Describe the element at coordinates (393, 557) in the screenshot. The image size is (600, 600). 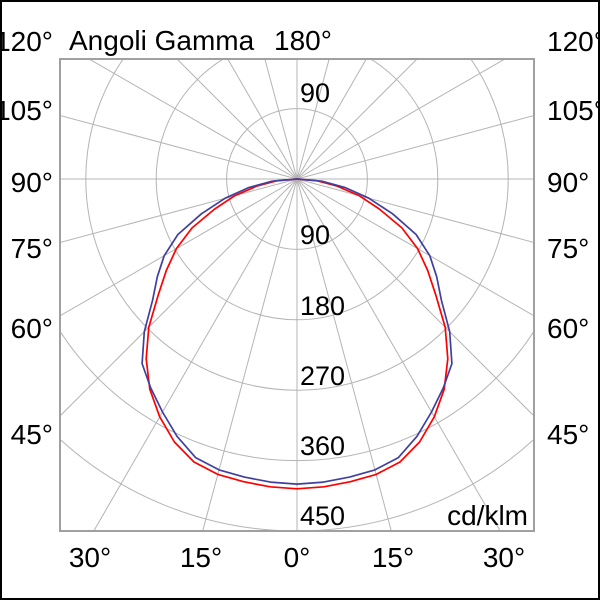
I see `gamma-label-bottom-15-right: 15°` at that location.